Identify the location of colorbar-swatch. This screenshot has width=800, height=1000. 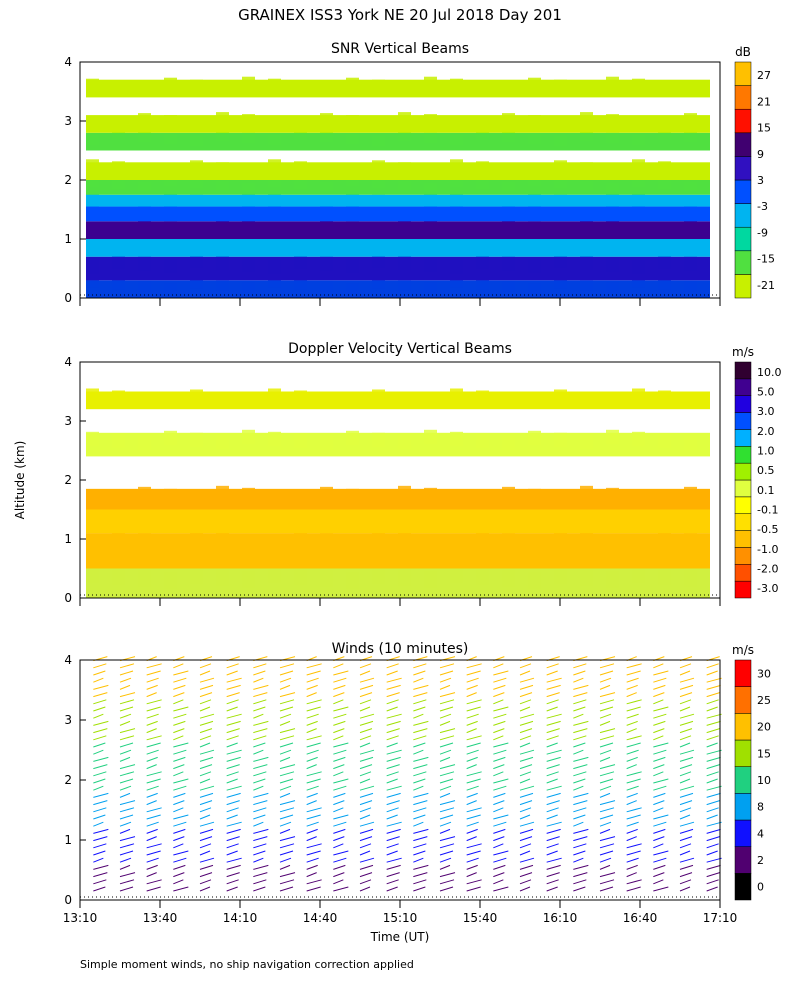
(743, 833).